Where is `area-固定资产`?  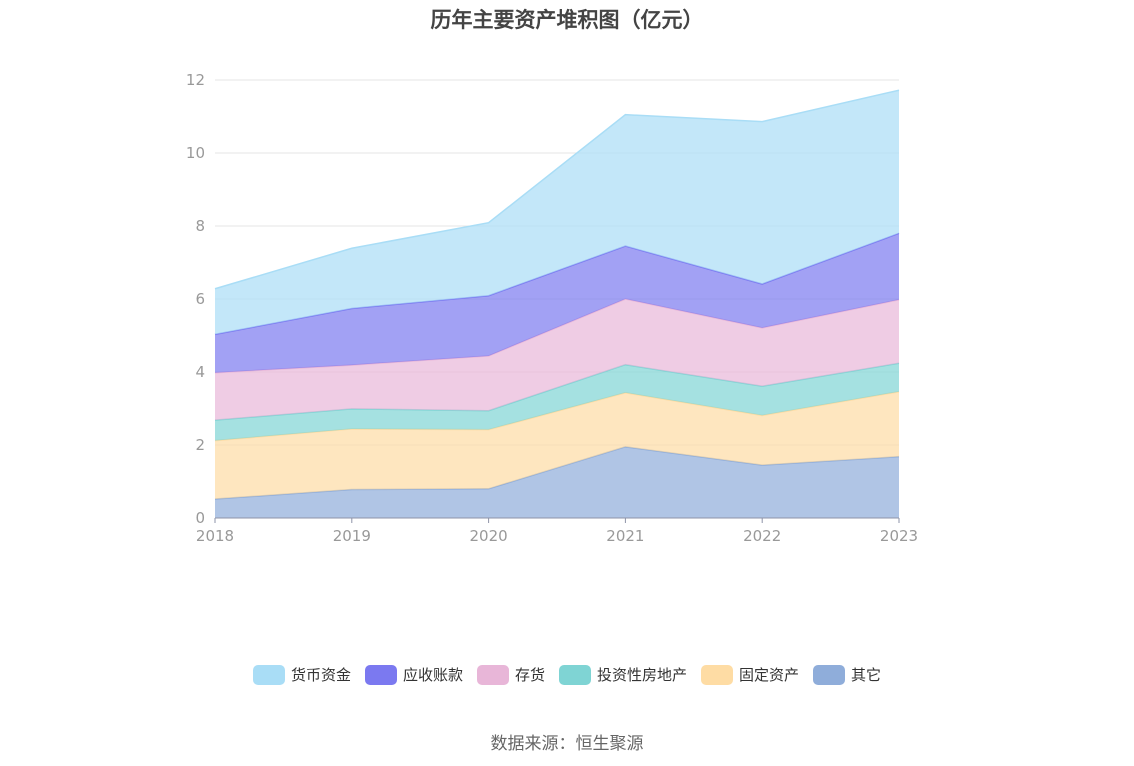
area-固定资产 is located at coordinates (557, 445).